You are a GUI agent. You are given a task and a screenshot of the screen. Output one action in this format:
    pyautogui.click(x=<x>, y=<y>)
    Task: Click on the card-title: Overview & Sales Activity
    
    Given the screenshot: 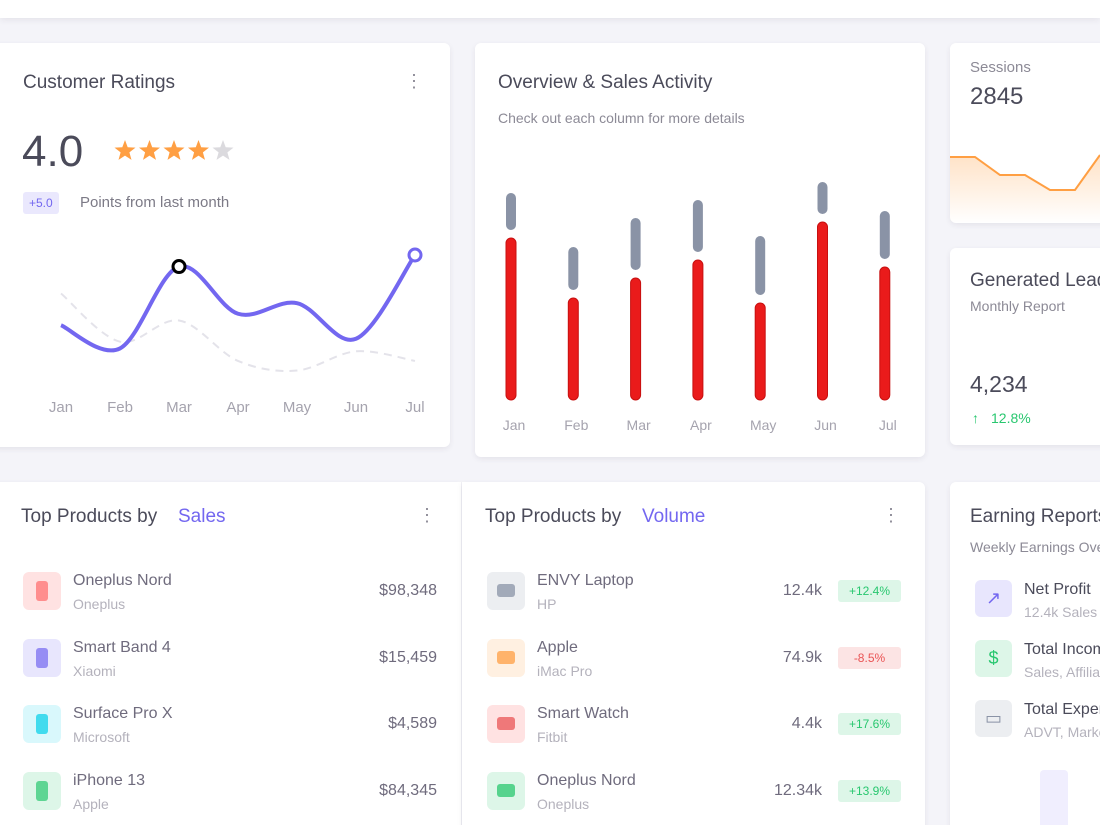 What is the action you would take?
    pyautogui.click(x=605, y=82)
    